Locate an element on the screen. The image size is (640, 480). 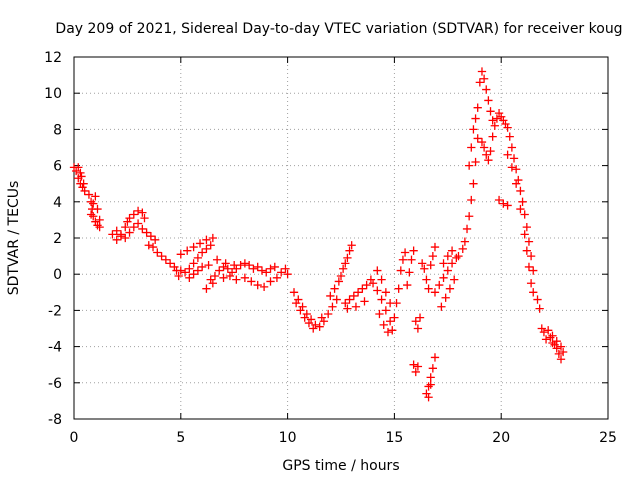
x-tick-label: 10 is located at coordinates (288, 438).